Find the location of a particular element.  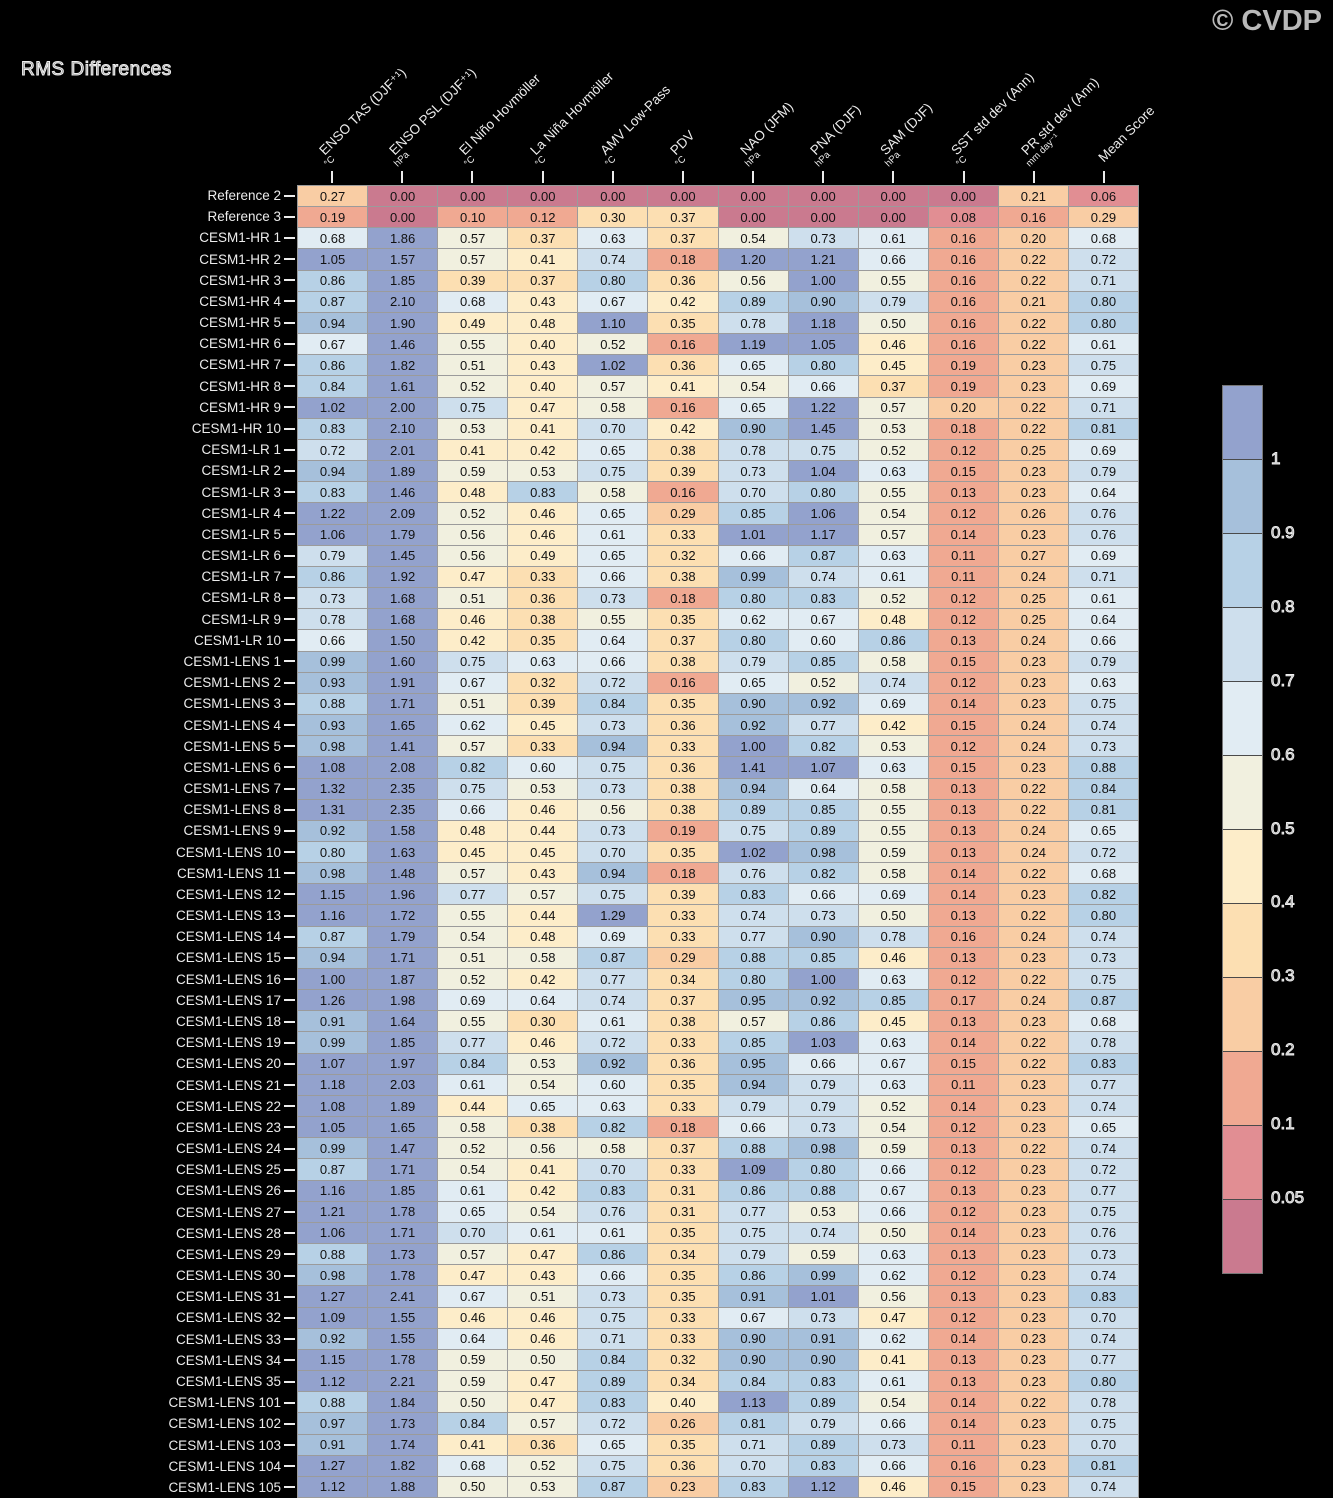

heatmap-cell: 0.54 is located at coordinates (753, 386).